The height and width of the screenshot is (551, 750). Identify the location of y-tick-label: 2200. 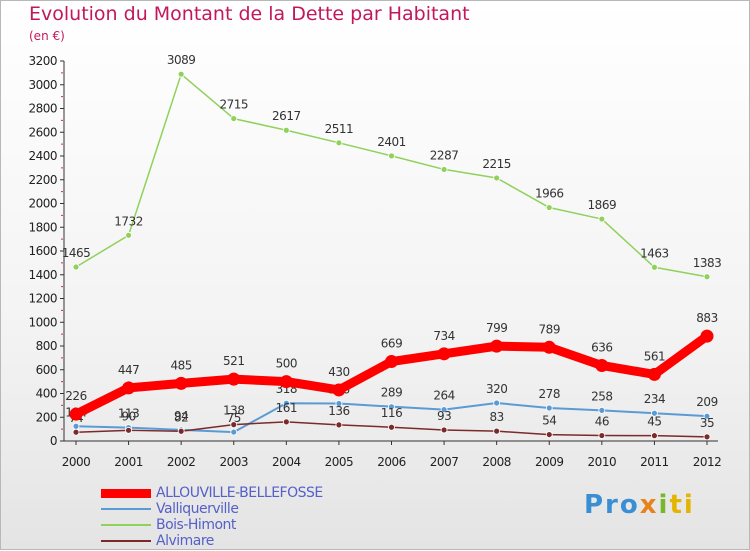
(42, 180).